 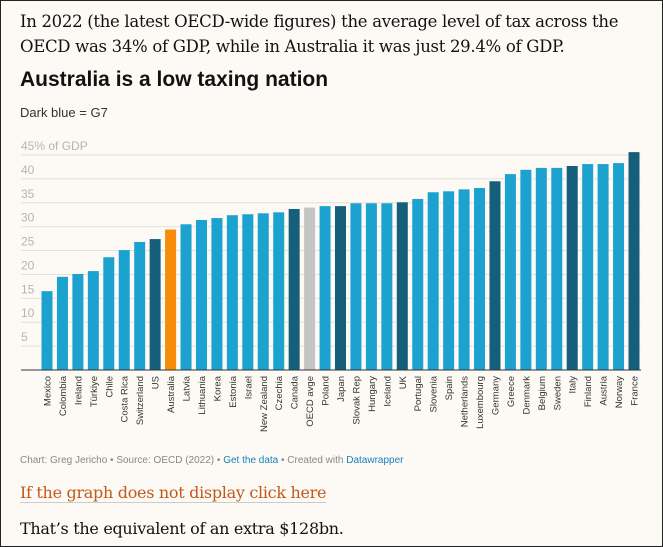 I want to click on bar-poland, so click(x=325, y=288).